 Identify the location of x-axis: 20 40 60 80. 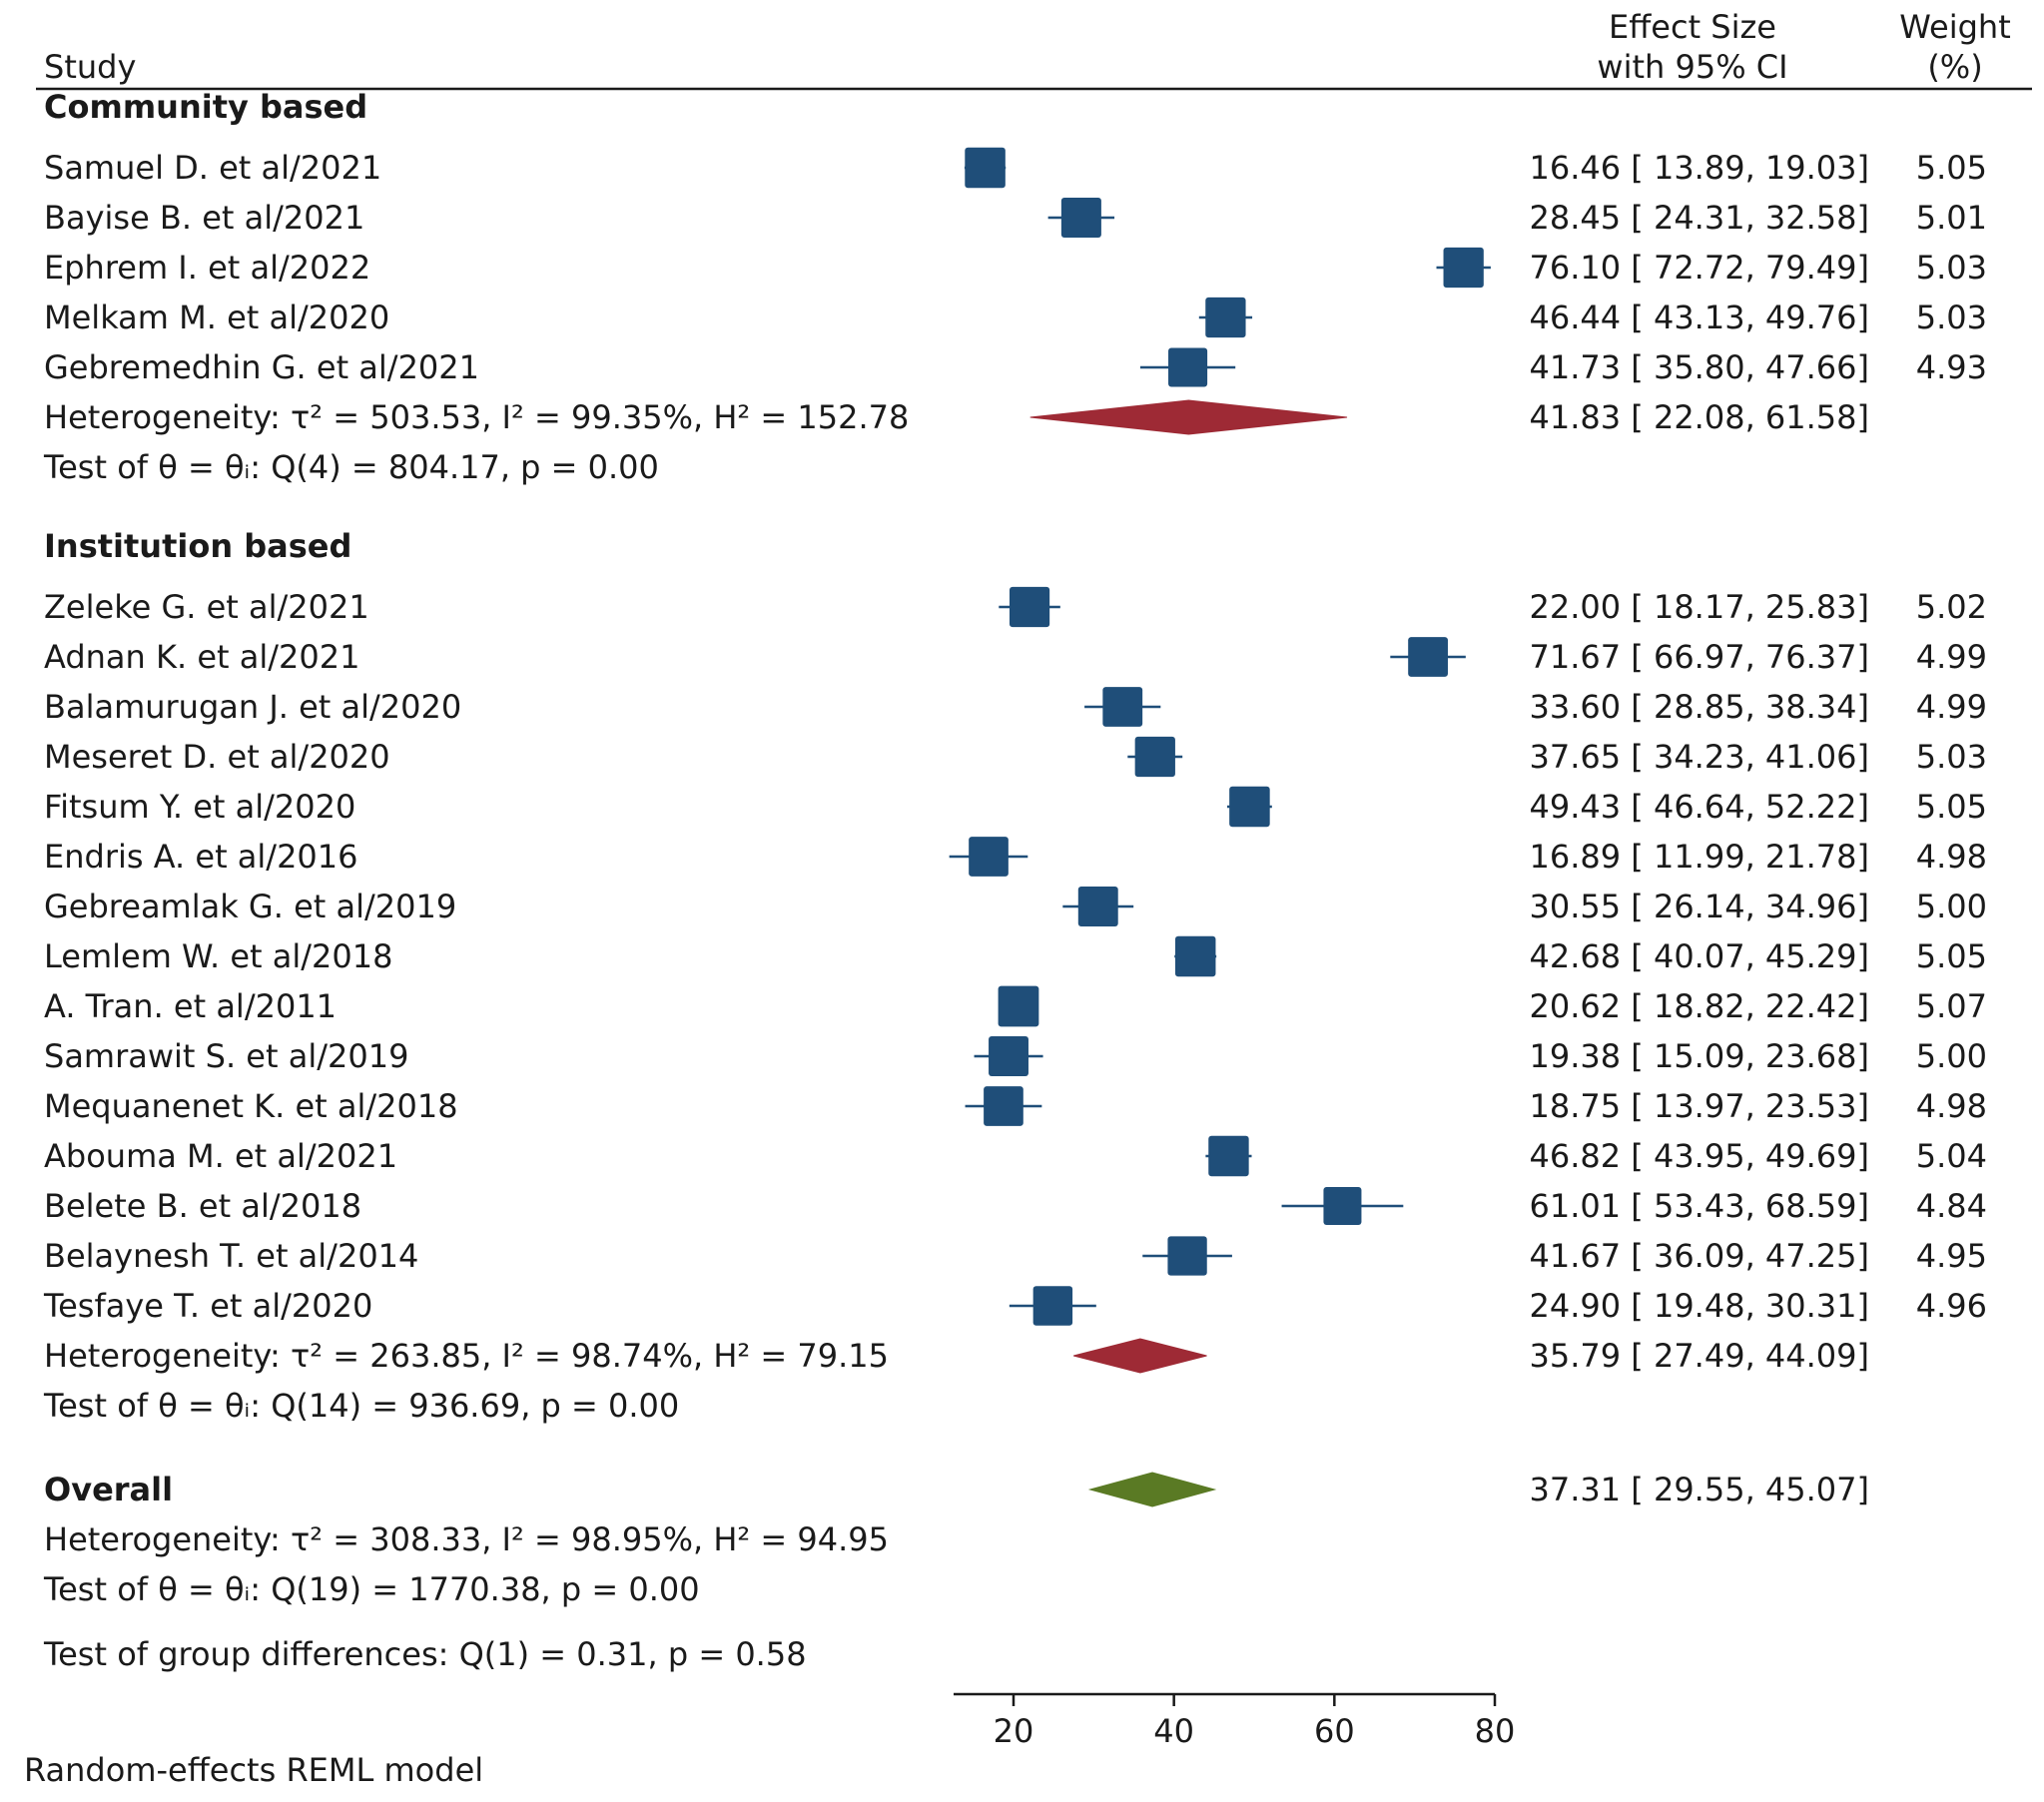
(1235, 1721).